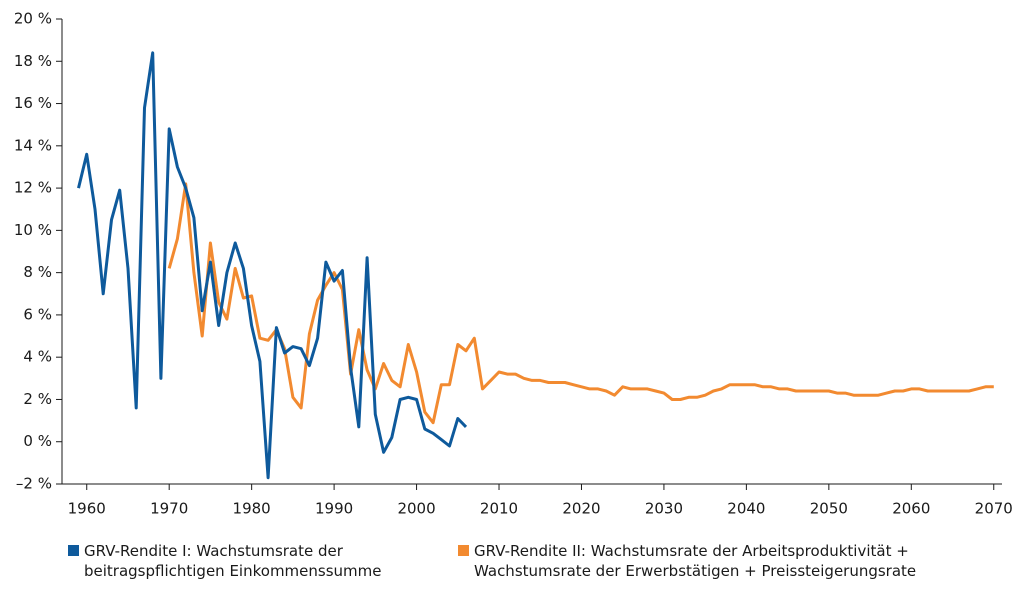  What do you see at coordinates (416, 509) in the screenshot?
I see `x-tick-label: 2000` at bounding box center [416, 509].